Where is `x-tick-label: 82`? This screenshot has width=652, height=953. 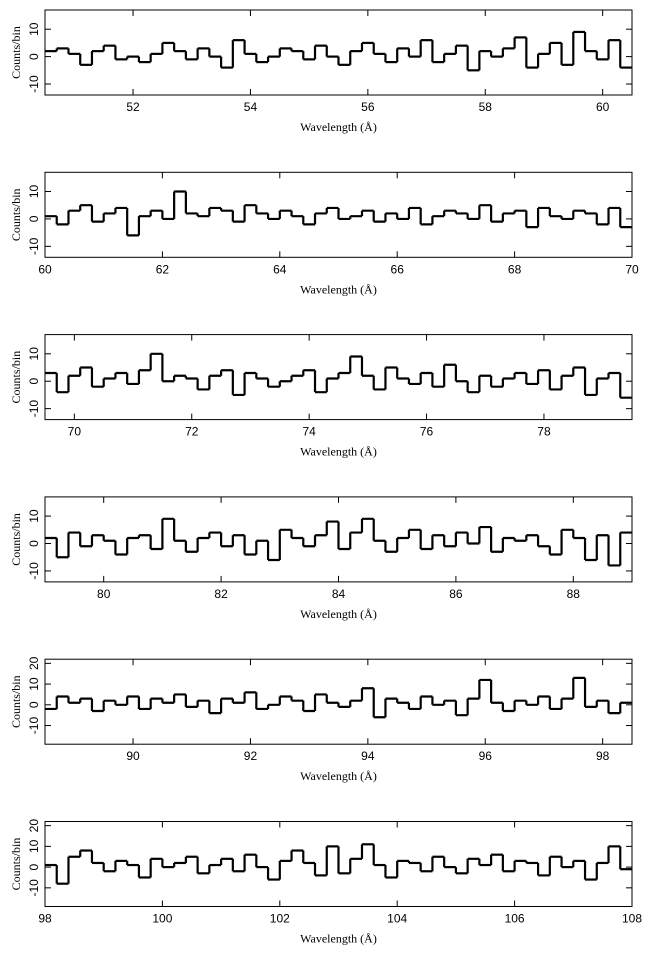 x-tick-label: 82 is located at coordinates (221, 594).